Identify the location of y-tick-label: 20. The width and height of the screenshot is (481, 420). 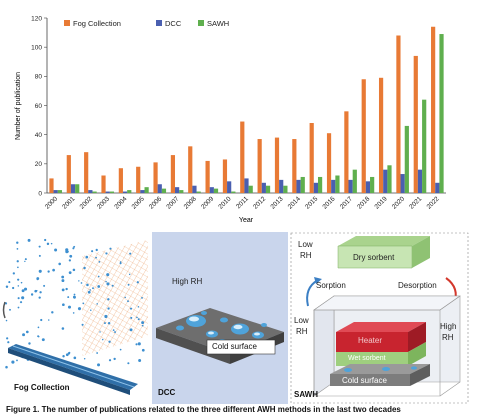
(39, 164).